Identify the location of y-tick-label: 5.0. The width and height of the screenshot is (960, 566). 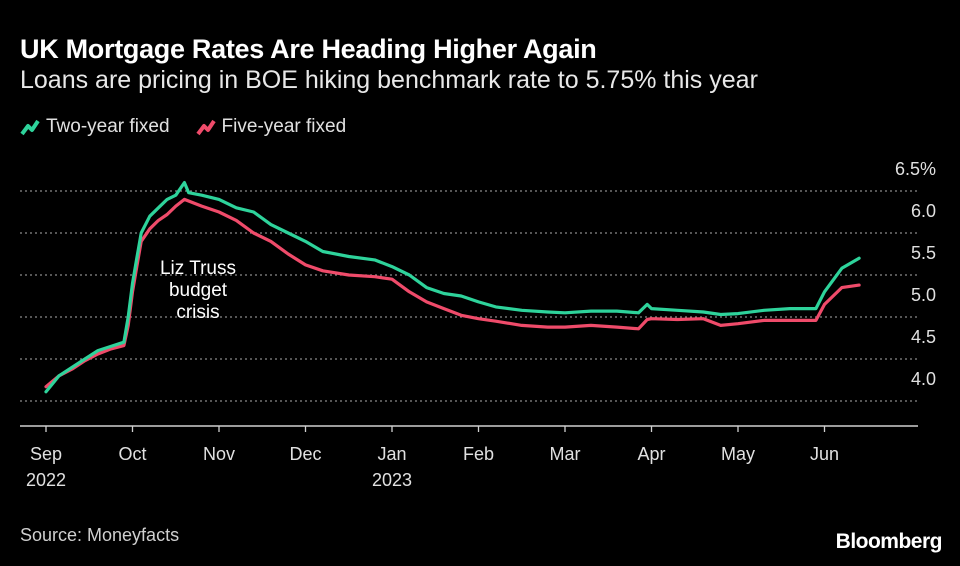
(923, 295).